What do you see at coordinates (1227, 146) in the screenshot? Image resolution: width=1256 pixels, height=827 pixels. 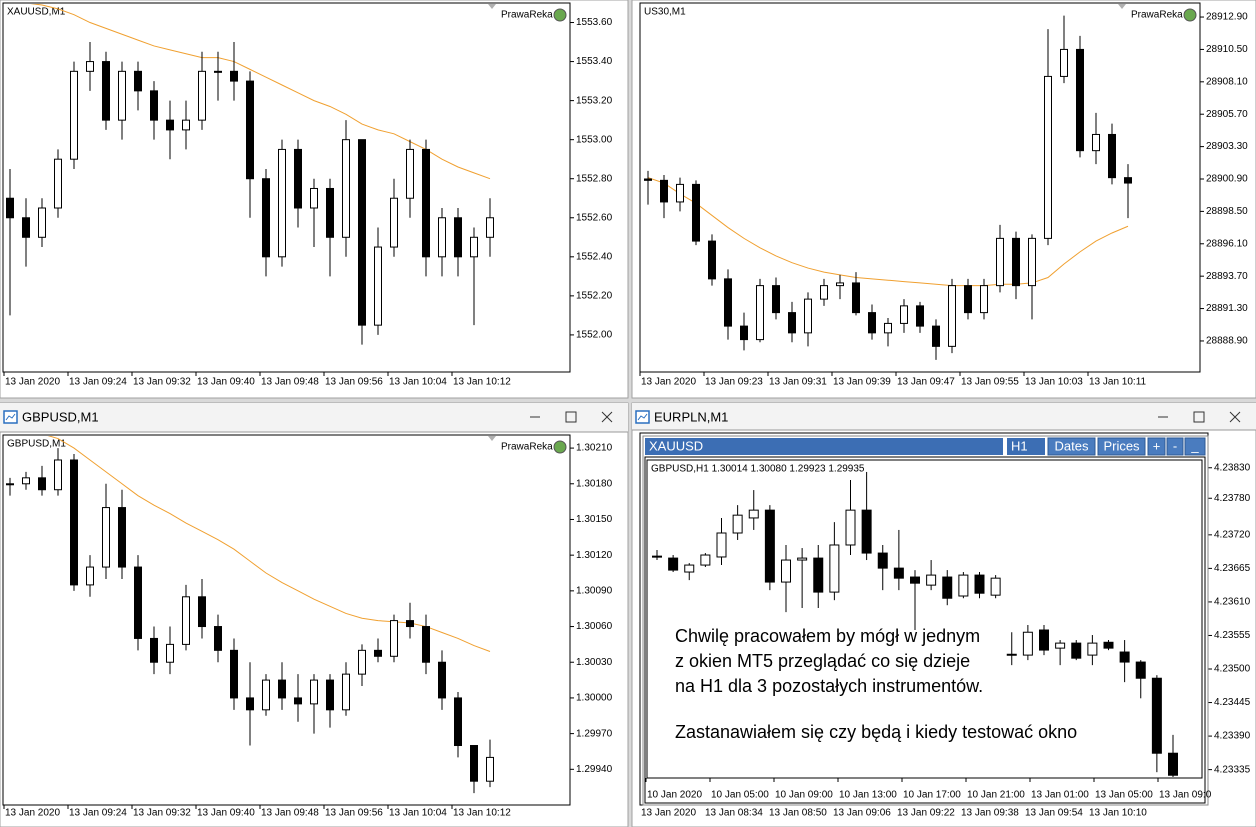 I see `y-tick-label: 28903.30` at bounding box center [1227, 146].